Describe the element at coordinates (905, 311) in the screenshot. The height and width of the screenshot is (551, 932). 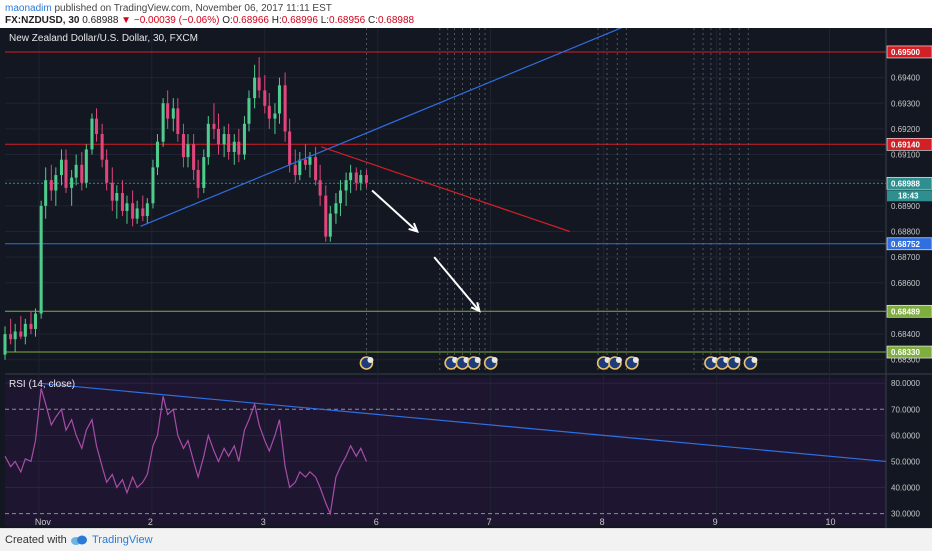
I see `price-level-tag-label: 0.68489` at that location.